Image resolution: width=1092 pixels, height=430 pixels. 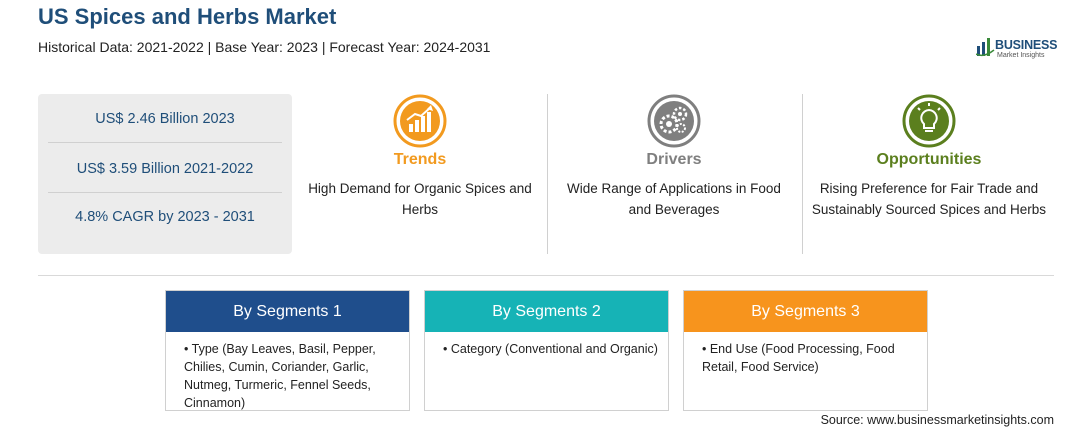 What do you see at coordinates (550, 349) in the screenshot?
I see `segment-2-body: • Category (Conventional and Organic)` at bounding box center [550, 349].